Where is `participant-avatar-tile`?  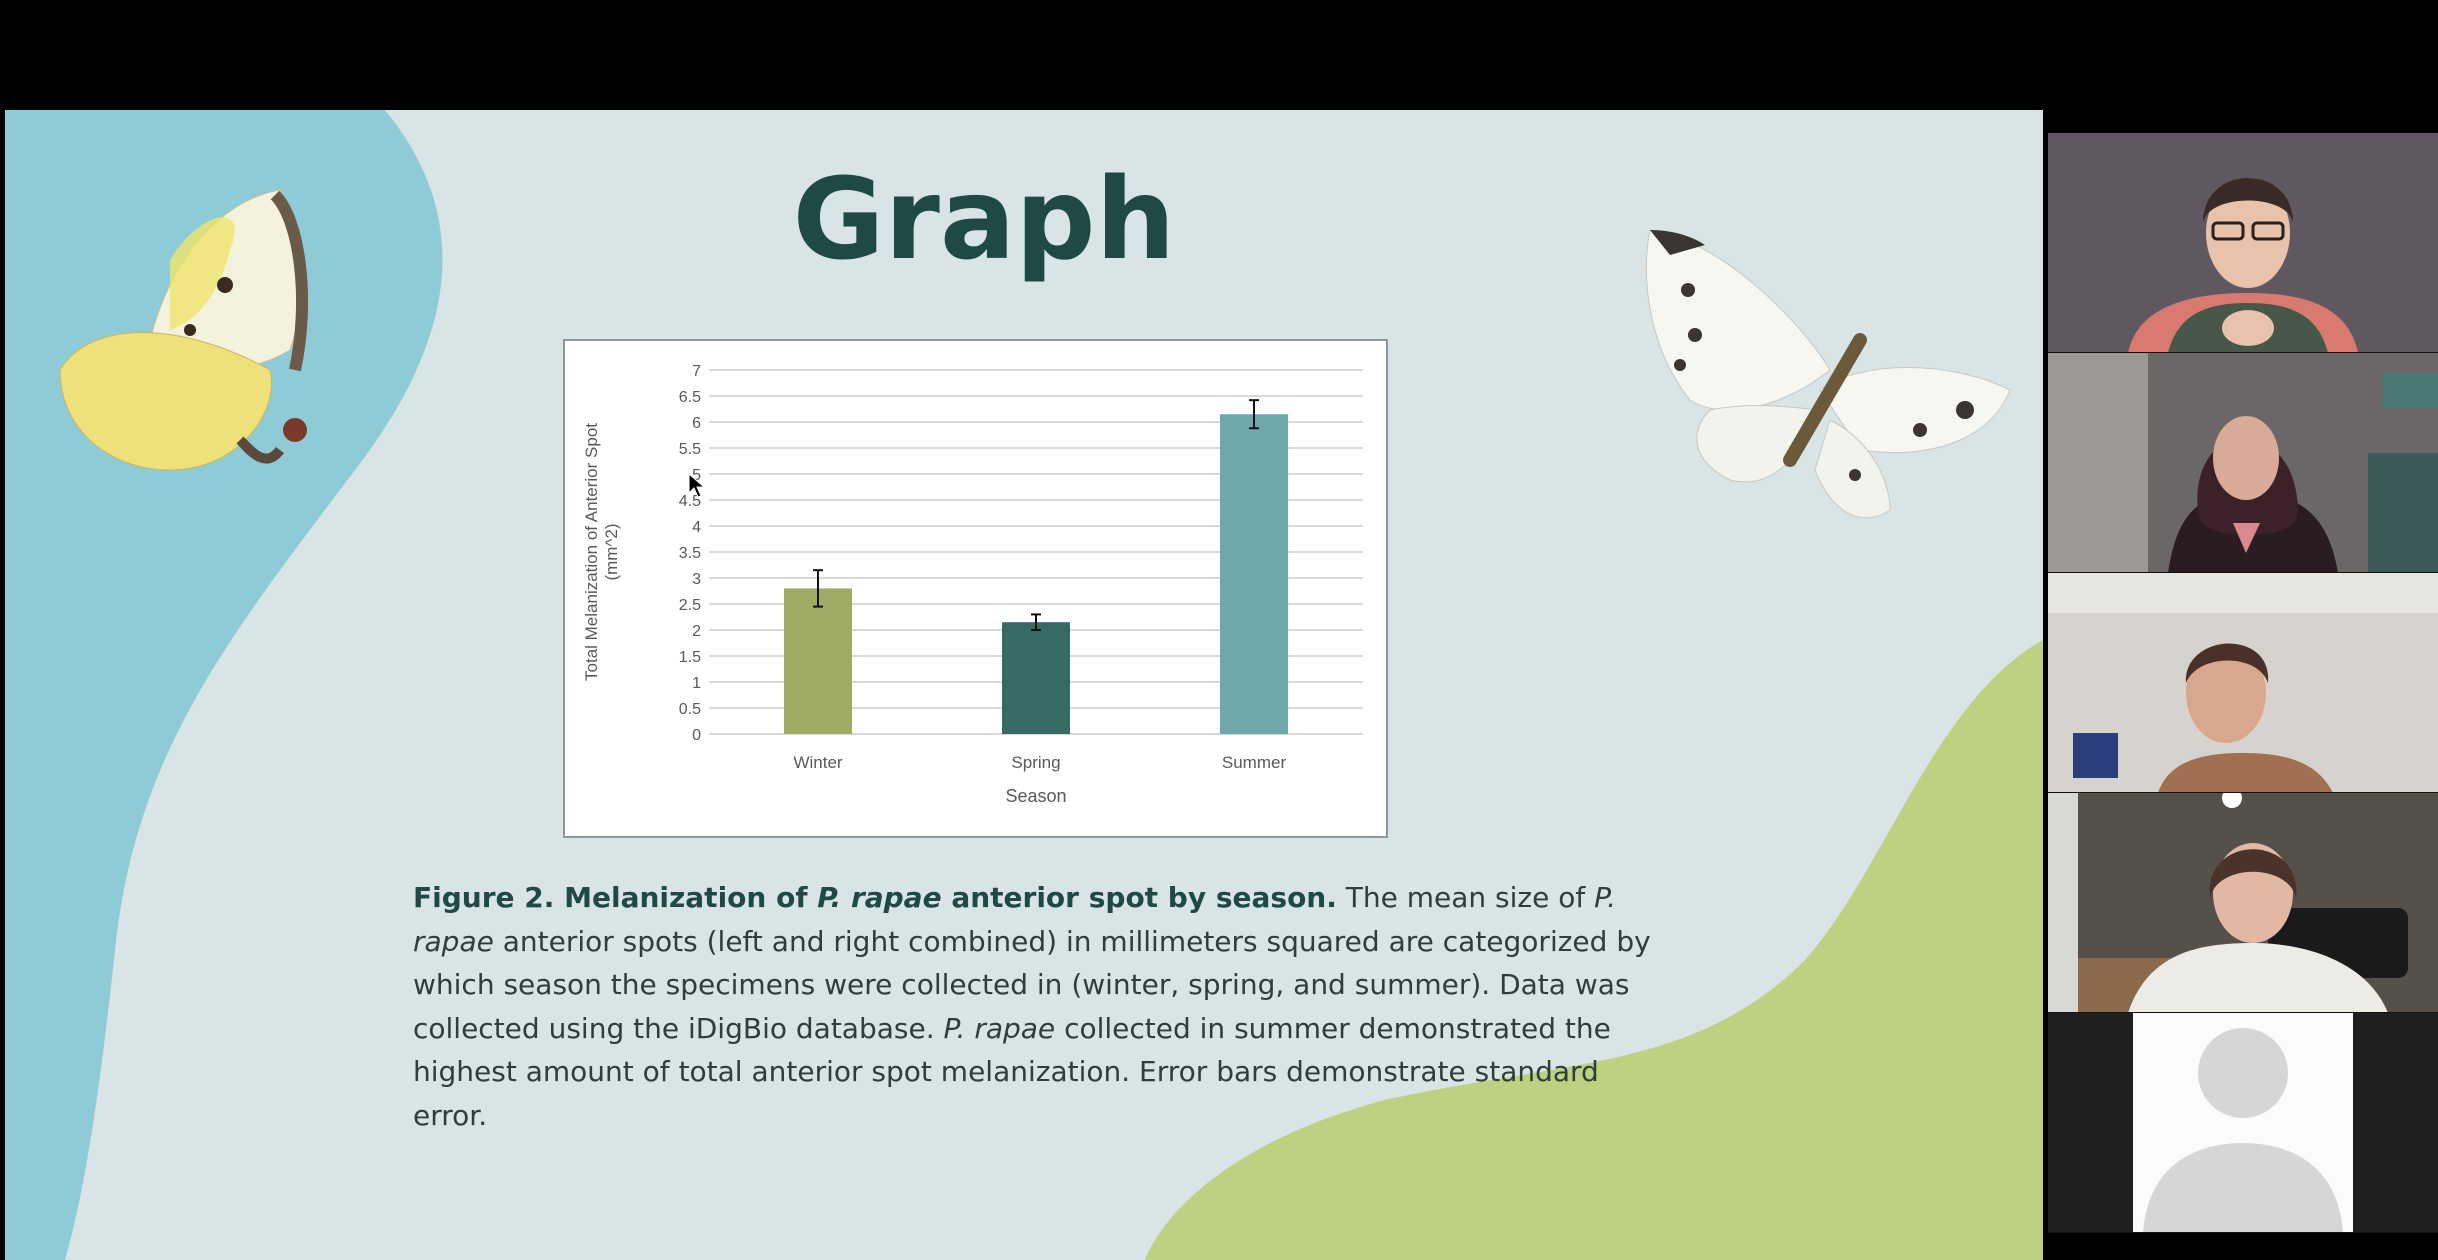 participant-avatar-tile is located at coordinates (2243, 1123).